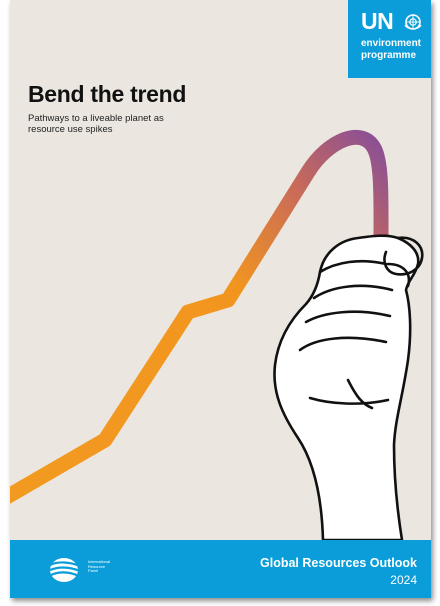  I want to click on unep-logo: UN environment programme, so click(389, 39).